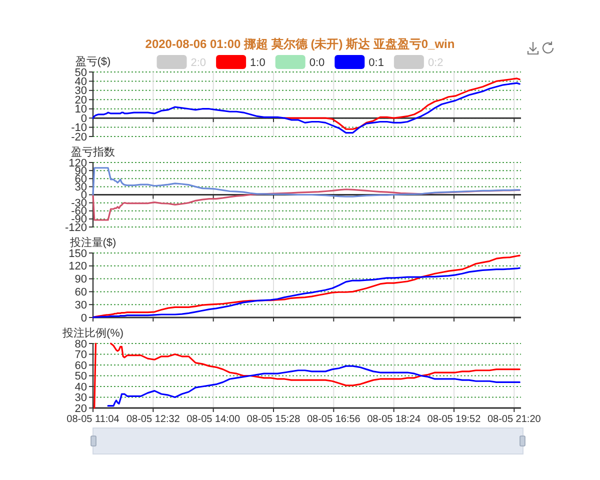 The width and height of the screenshot is (600, 480). Describe the element at coordinates (80, 387) in the screenshot. I see `y-tick-label: 40` at that location.